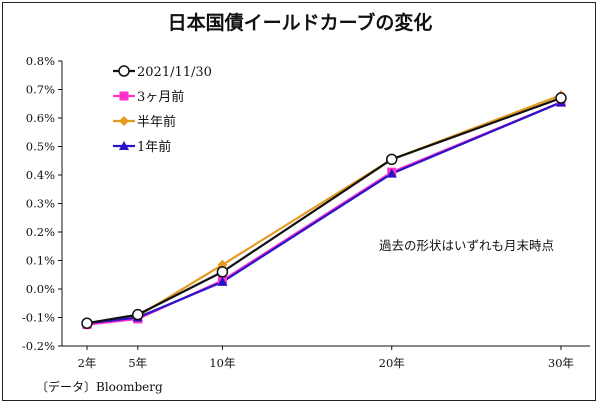  Describe the element at coordinates (156, 122) in the screenshot. I see `legend-label: 半年前` at that location.